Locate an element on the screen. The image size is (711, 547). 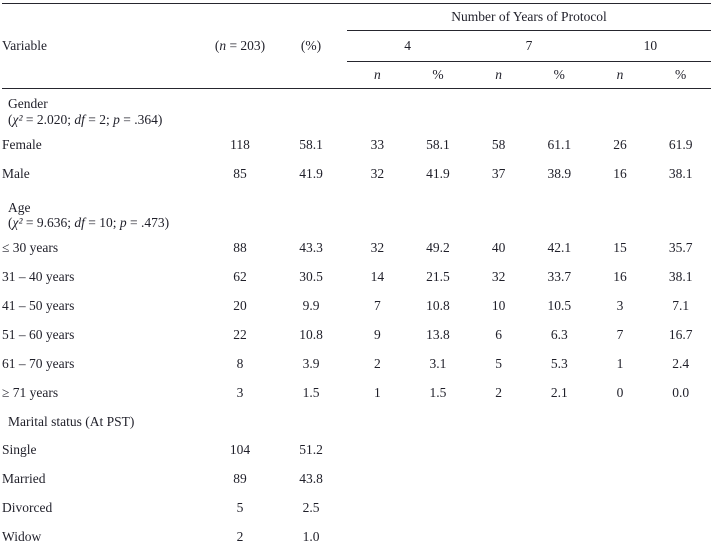
cell-pct-7y: 10.5 is located at coordinates (559, 305).